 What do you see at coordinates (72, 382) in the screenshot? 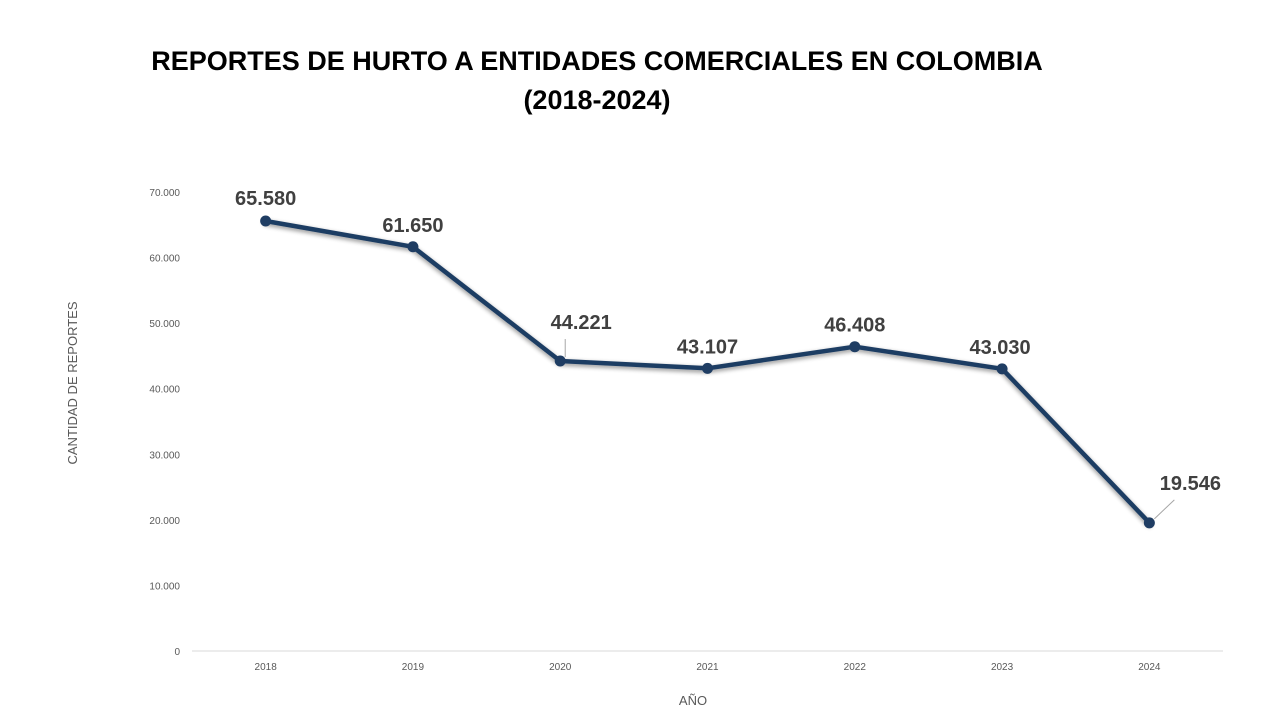
I see `y-axis-title: CANTIDAD DE REPORTES` at bounding box center [72, 382].